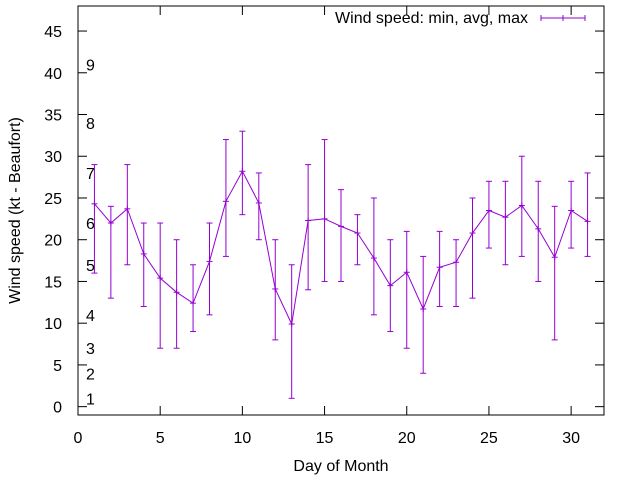 The height and width of the screenshot is (480, 640). What do you see at coordinates (53, 157) in the screenshot?
I see `y-tick-label: 30` at bounding box center [53, 157].